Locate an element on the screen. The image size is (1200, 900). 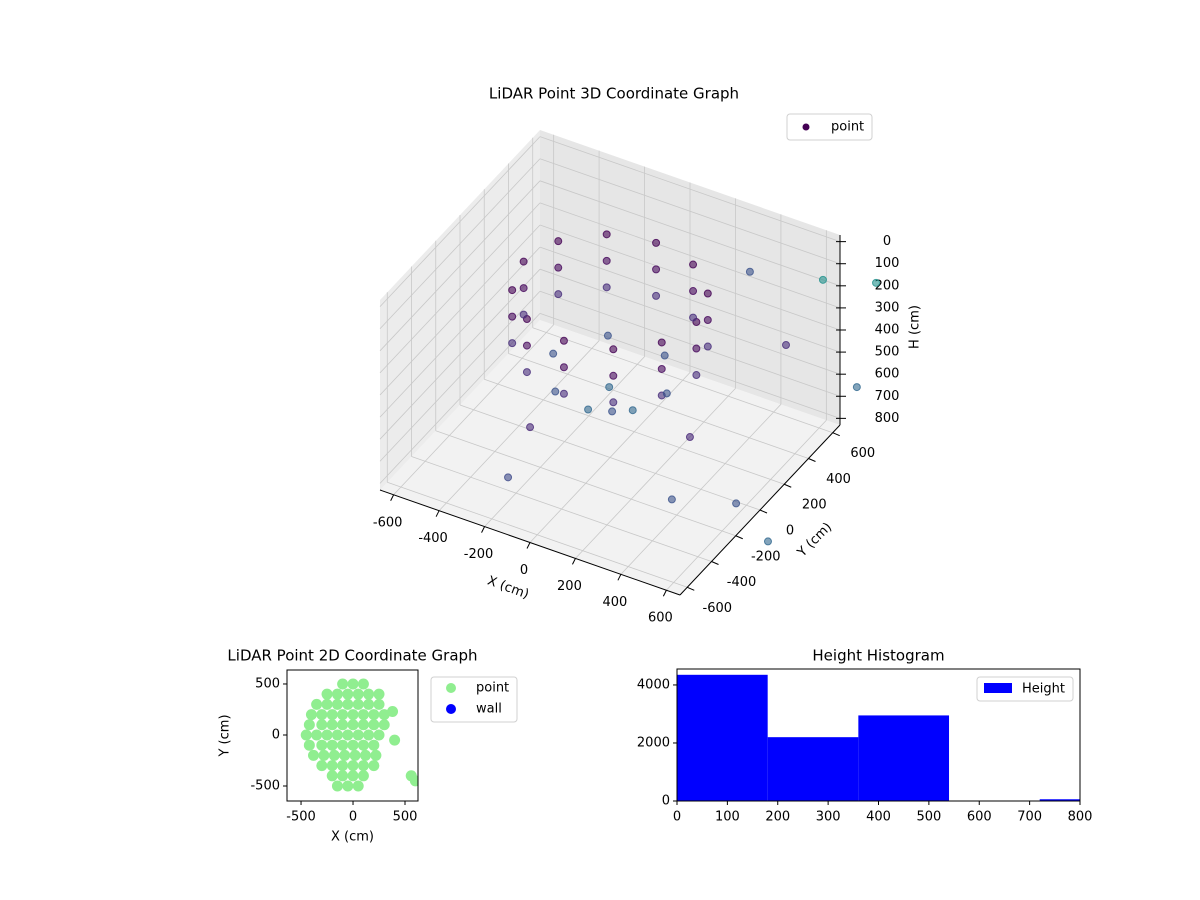
chart-title: LiDAR Point 3D Coordinate Graph is located at coordinates (614, 94).